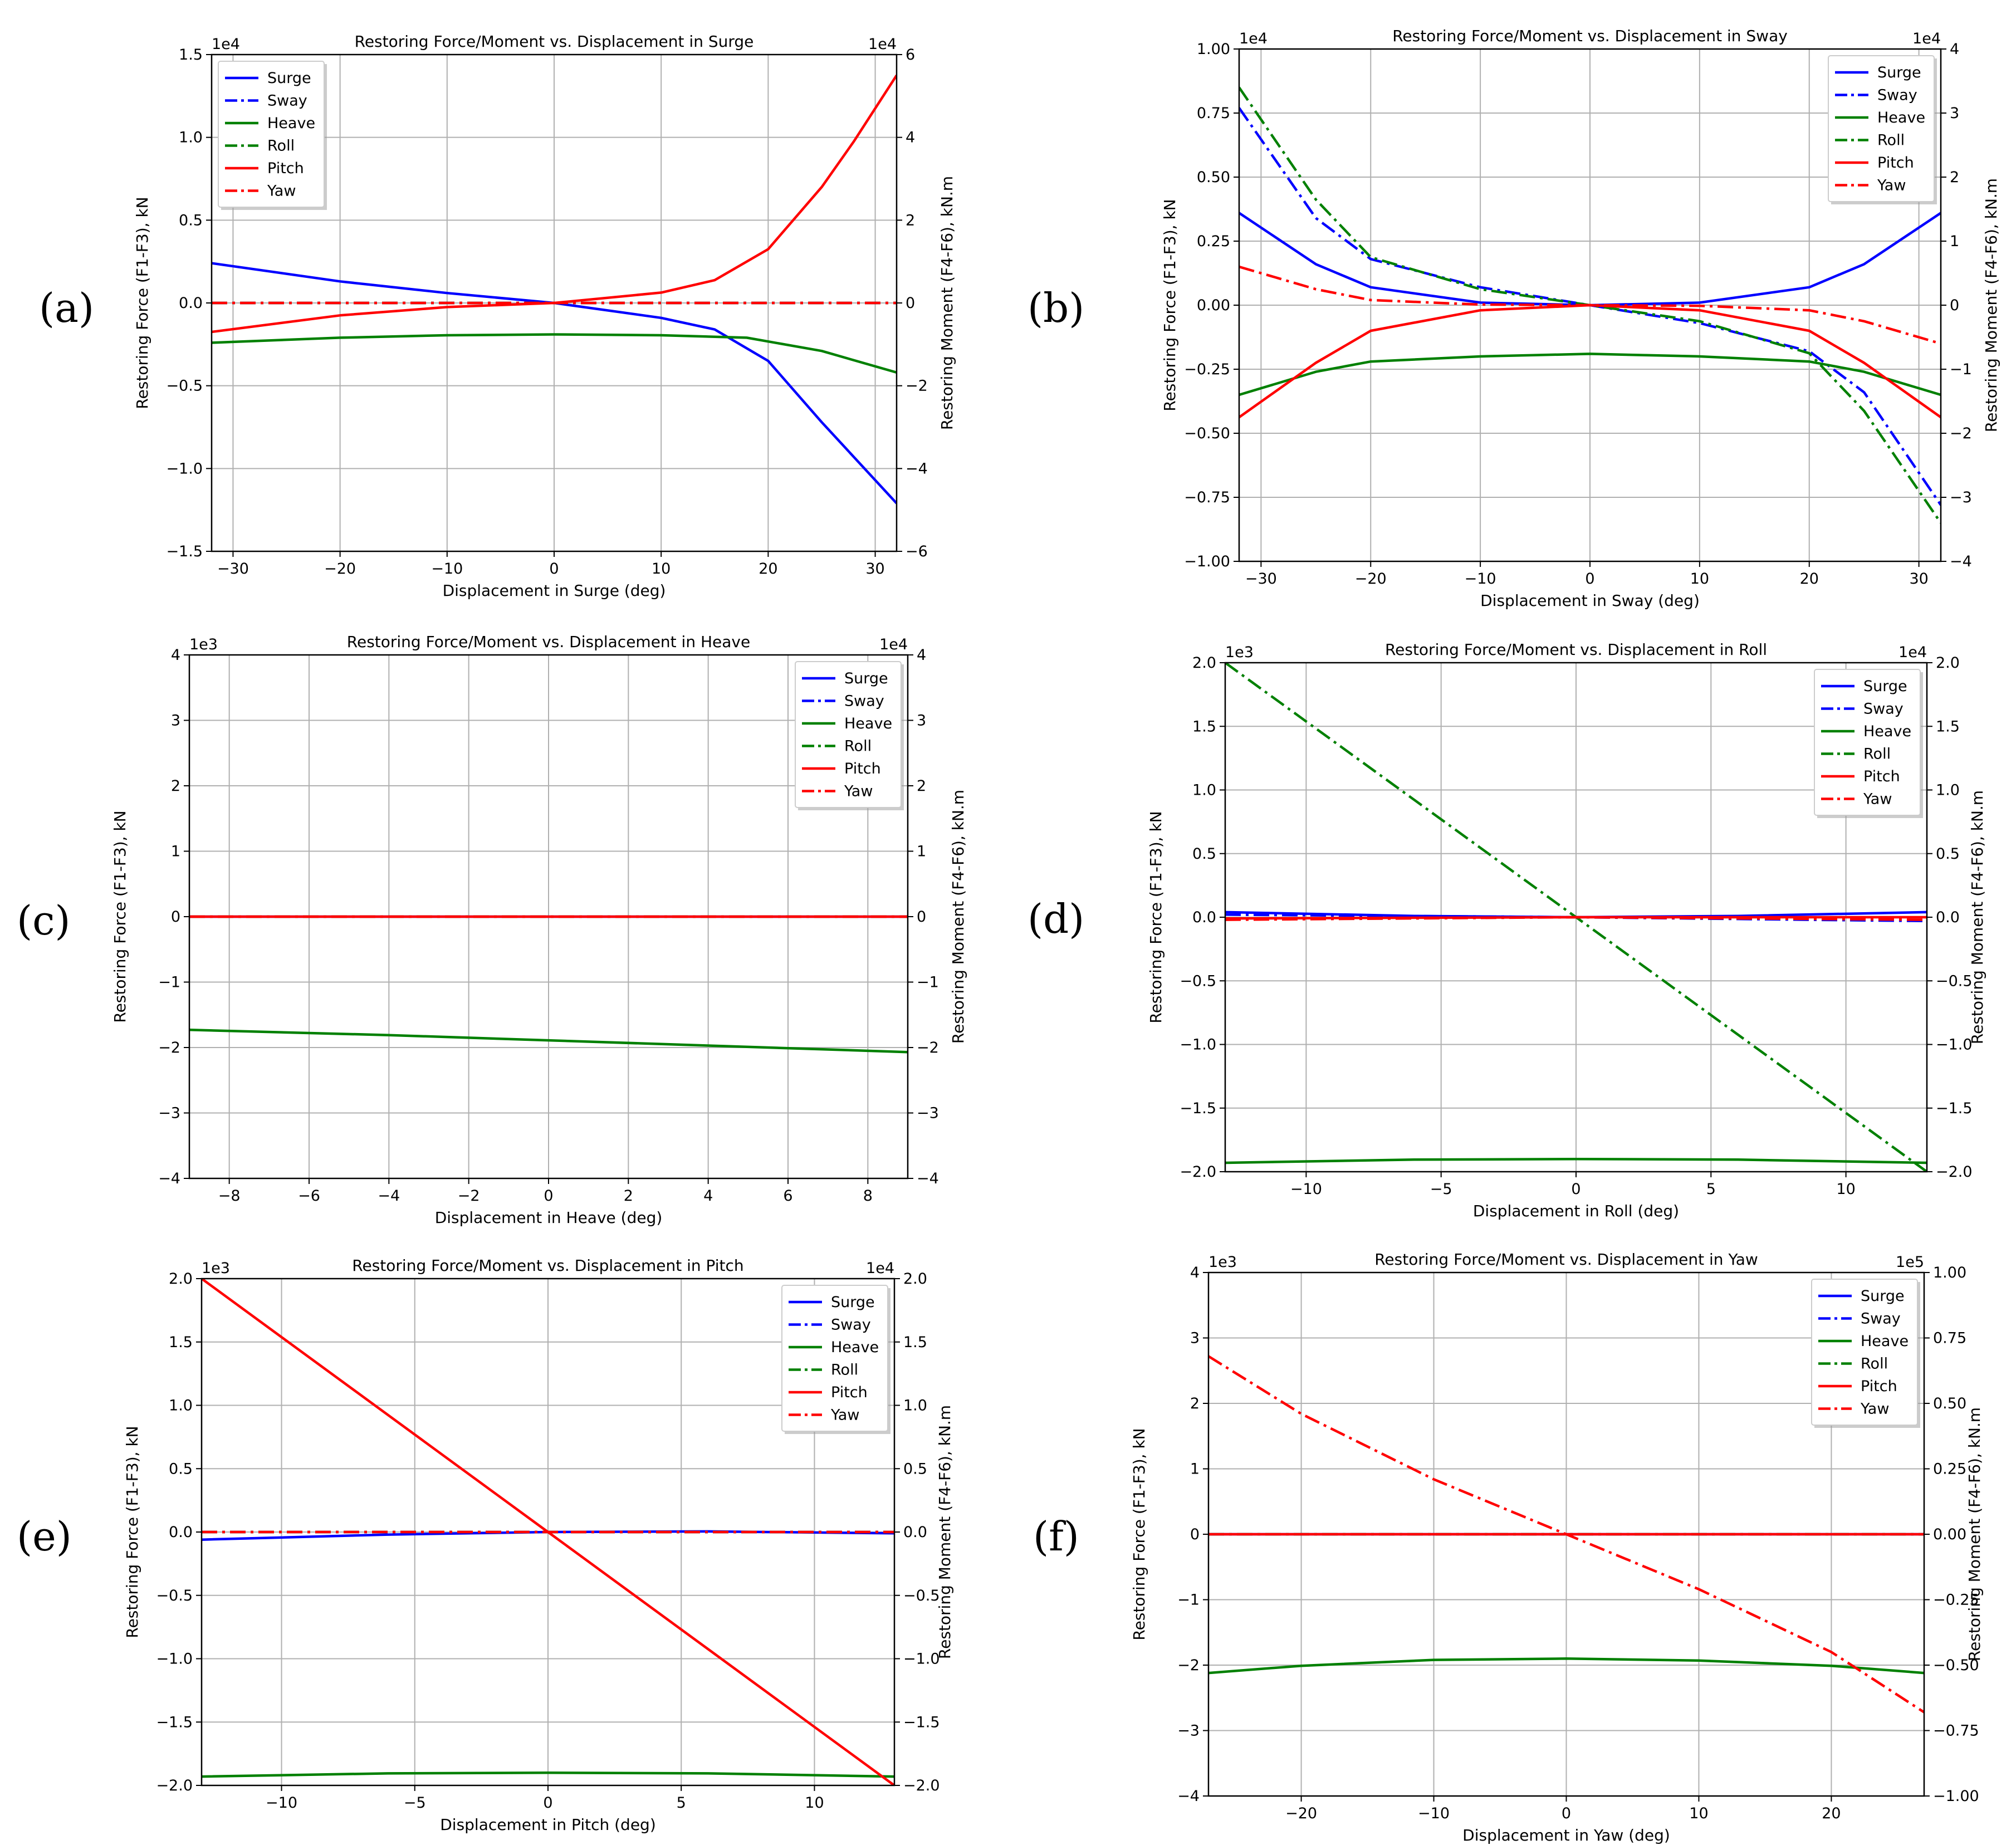 This screenshot has height=1845, width=2016. What do you see at coordinates (1254, 38) in the screenshot?
I see `y-left-offset-text: 1e4` at bounding box center [1254, 38].